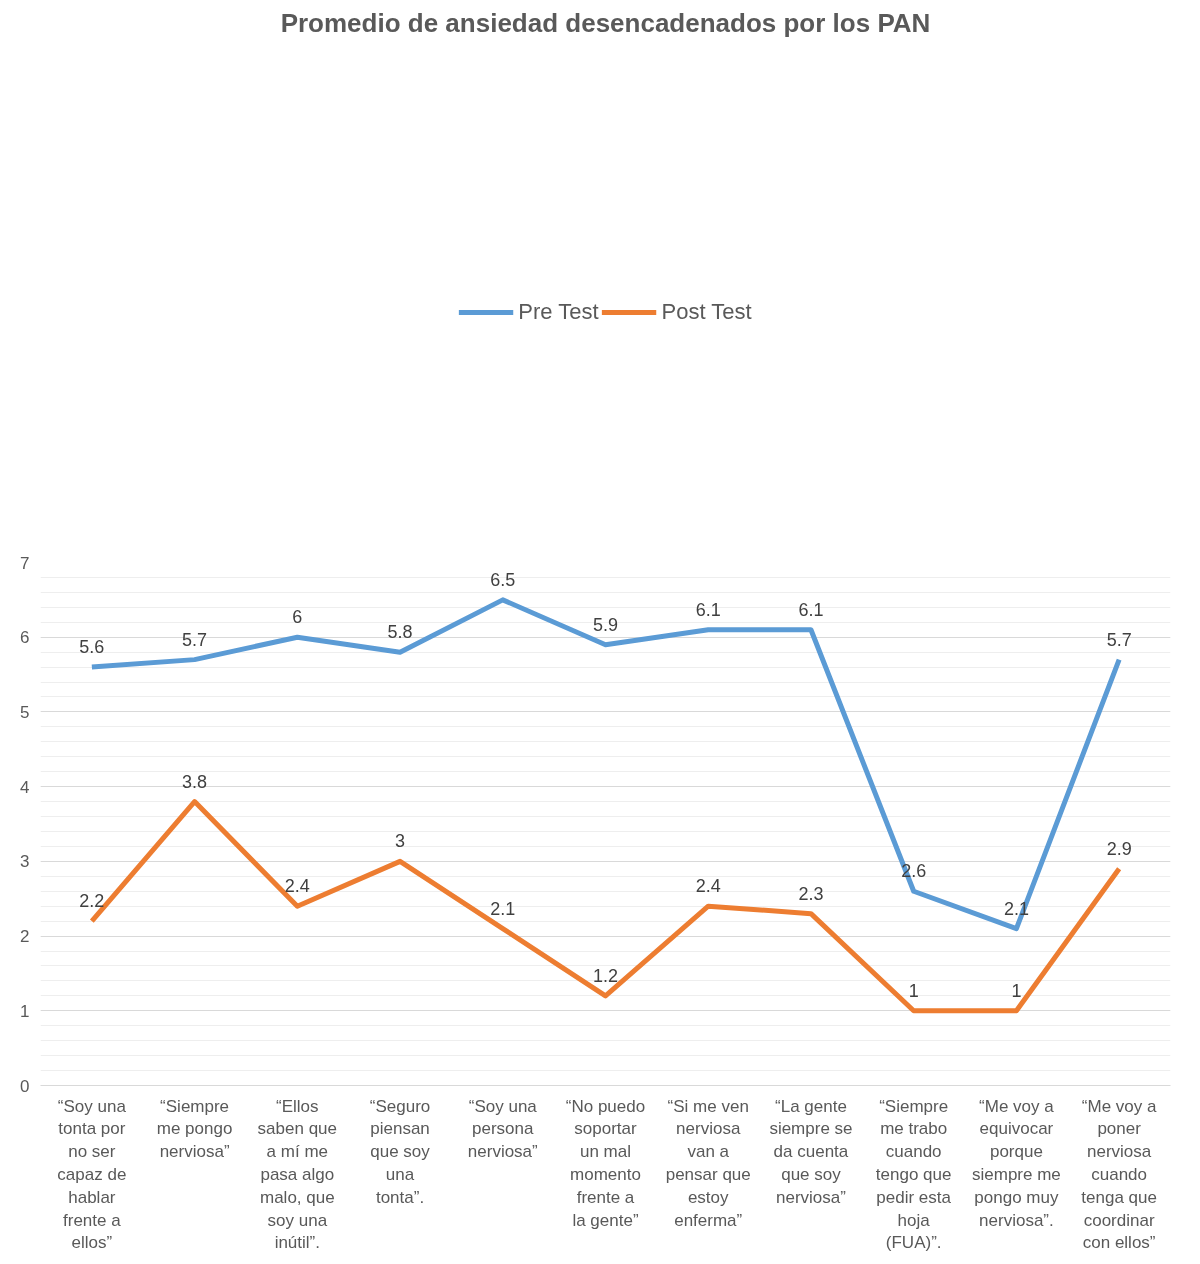 Image resolution: width=1200 pixels, height=1264 pixels. Describe the element at coordinates (605, 1163) in the screenshot. I see `x-tick-label: “No puedo soportar un mal momento frente a la gente”` at that location.